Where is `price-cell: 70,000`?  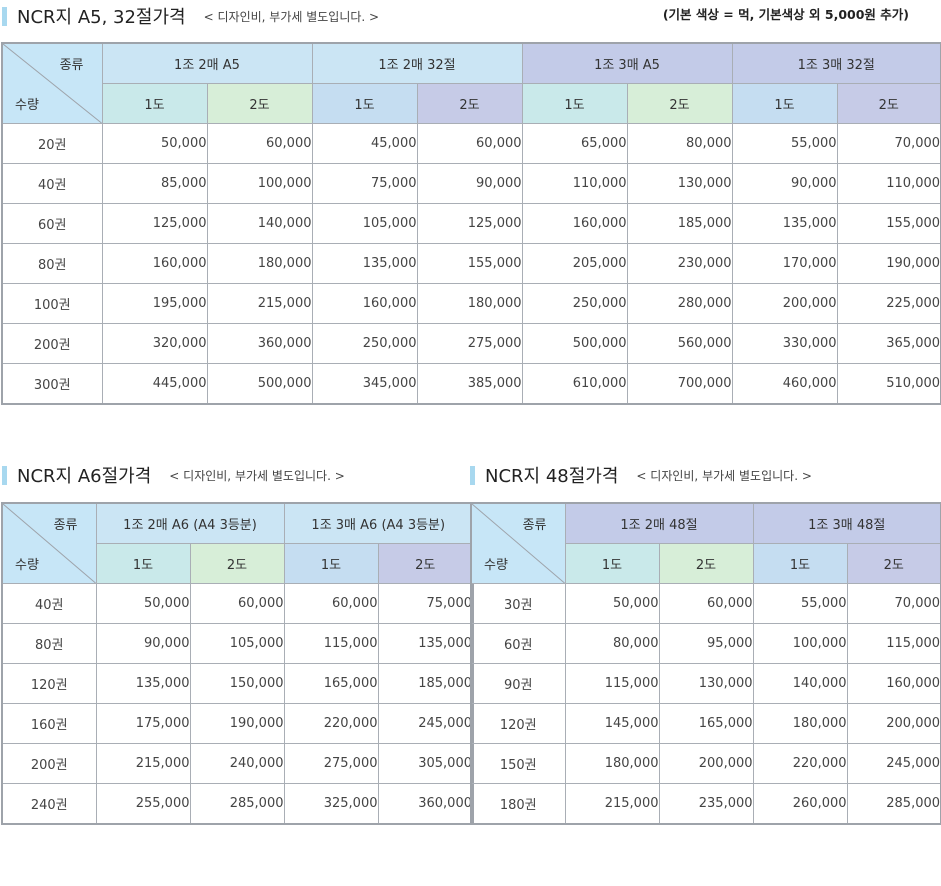
price-cell: 70,000 is located at coordinates (889, 144).